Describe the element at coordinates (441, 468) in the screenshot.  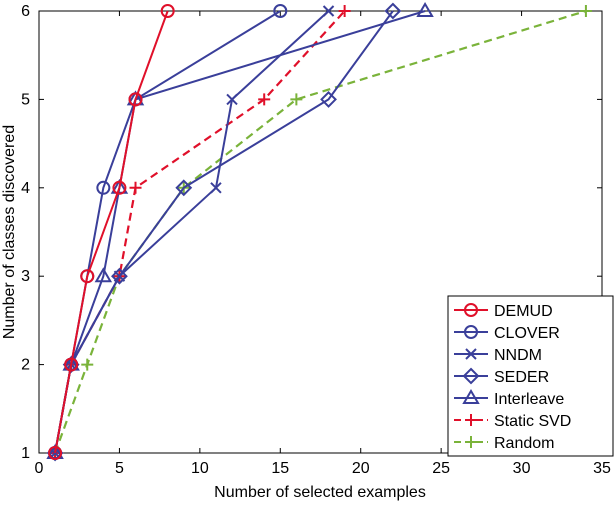
I see `x-tick-label: 25` at that location.